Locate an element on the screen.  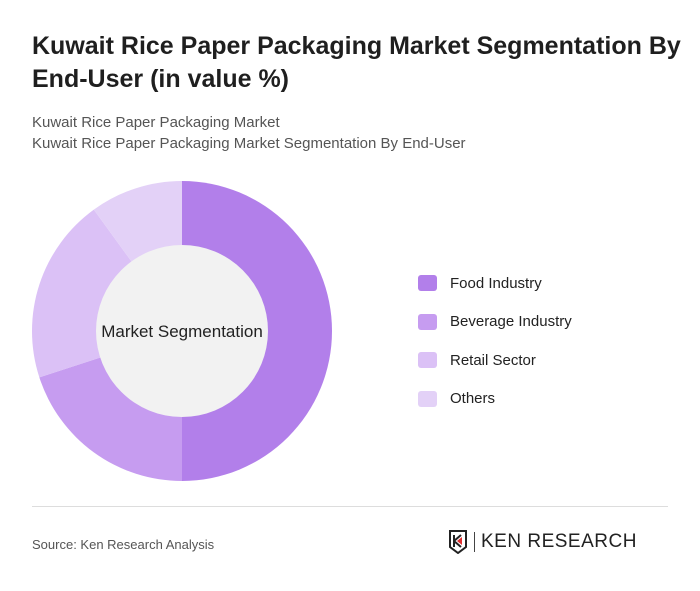
legend-label: Food Industry is located at coordinates (496, 283).